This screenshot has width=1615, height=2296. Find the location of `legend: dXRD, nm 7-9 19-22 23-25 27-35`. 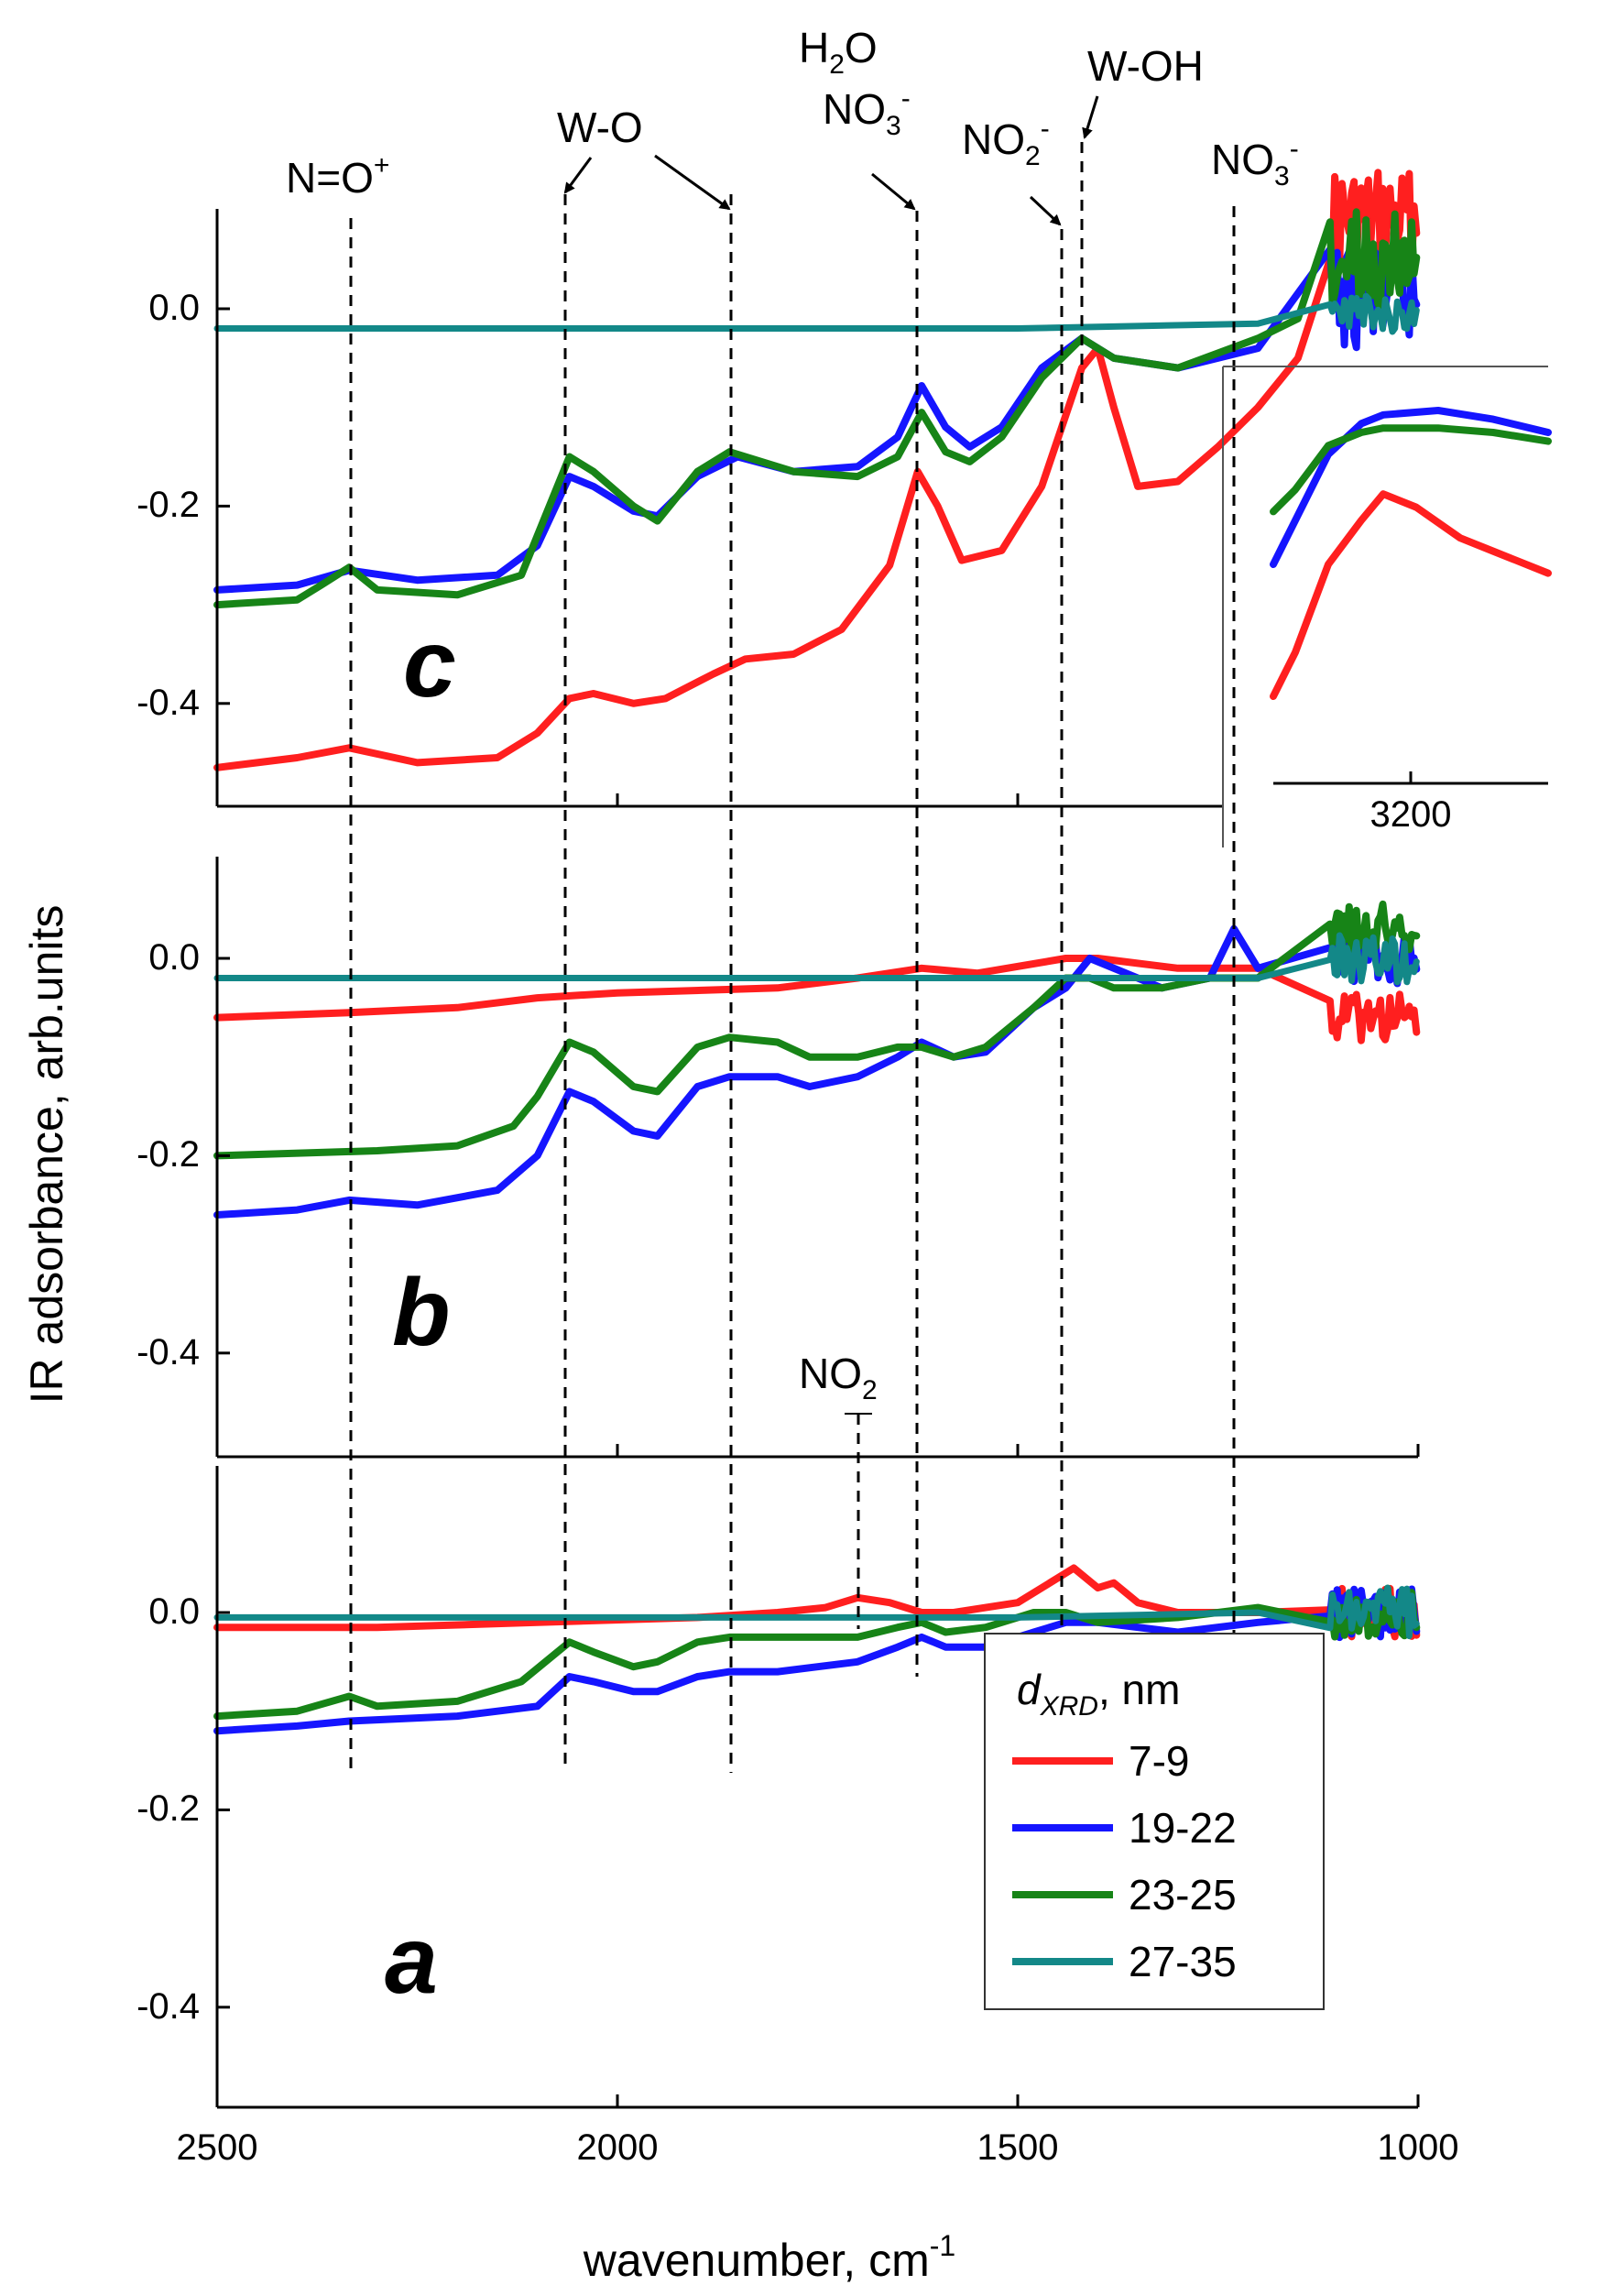

legend: dXRD, nm 7-9 19-22 23-25 27-35 is located at coordinates (1155, 1822).